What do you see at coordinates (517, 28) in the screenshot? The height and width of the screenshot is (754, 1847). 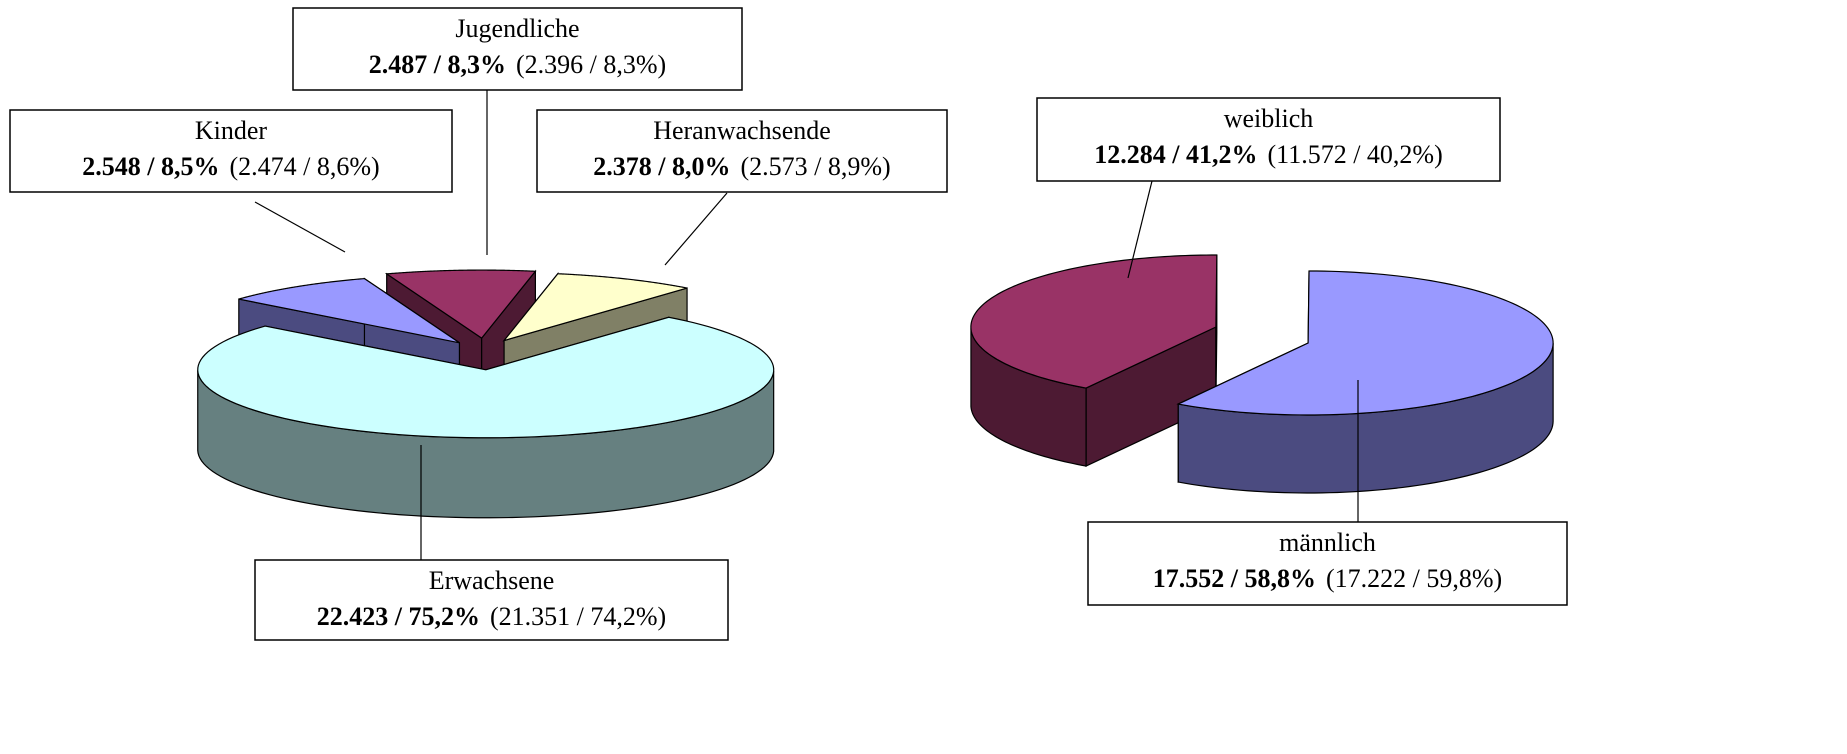 I see `slice-label: Jugendliche` at bounding box center [517, 28].